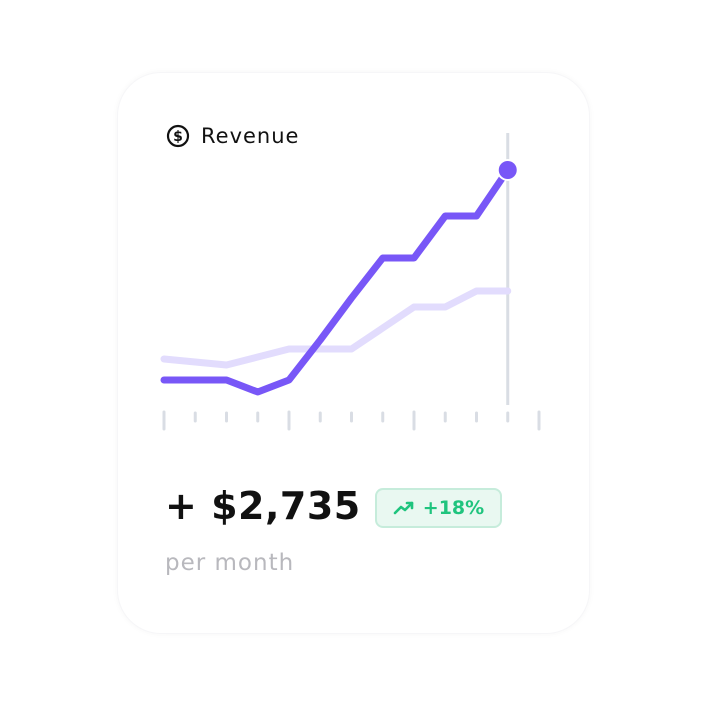  Describe the element at coordinates (230, 563) in the screenshot. I see `period-label: per month` at that location.